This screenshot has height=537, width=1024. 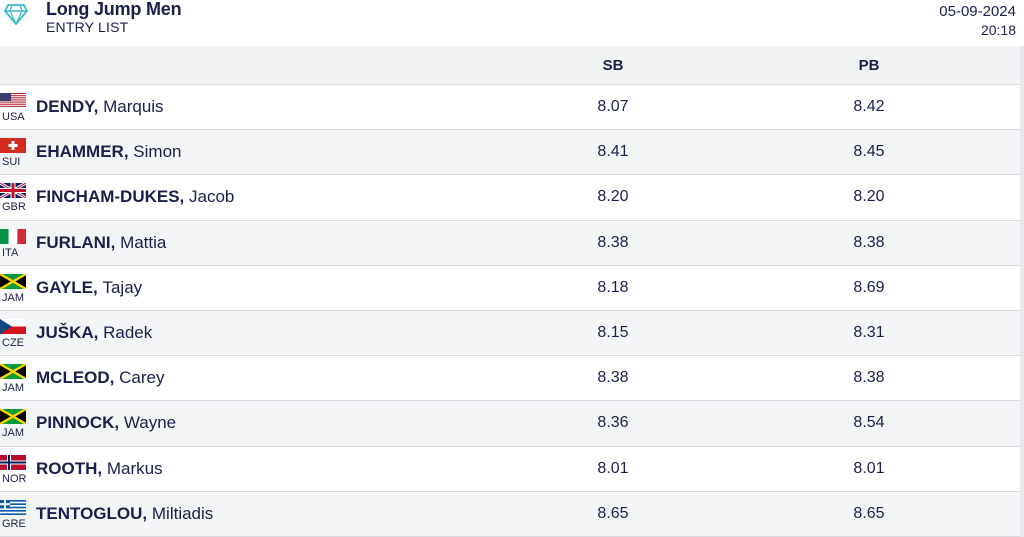 What do you see at coordinates (69, 468) in the screenshot?
I see `athlete-last-name: ROOTH,` at bounding box center [69, 468].